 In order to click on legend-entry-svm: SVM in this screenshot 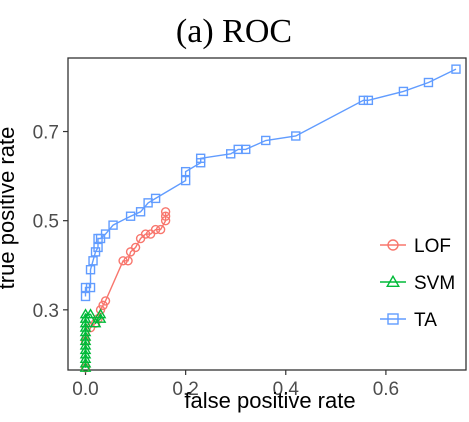, I will do `click(417, 283)`.